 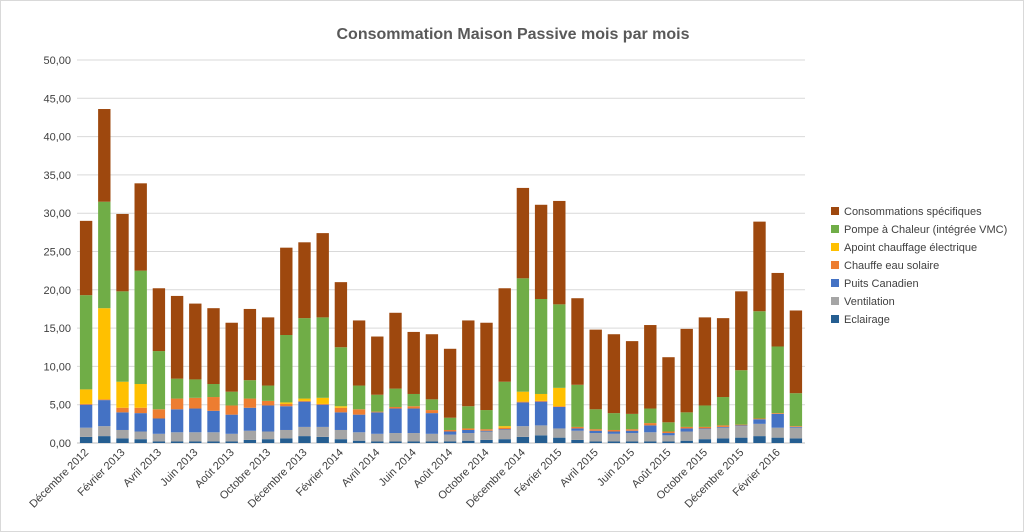 What do you see at coordinates (891, 266) in the screenshot?
I see `legend-label: Chauffe eau solaire` at bounding box center [891, 266].